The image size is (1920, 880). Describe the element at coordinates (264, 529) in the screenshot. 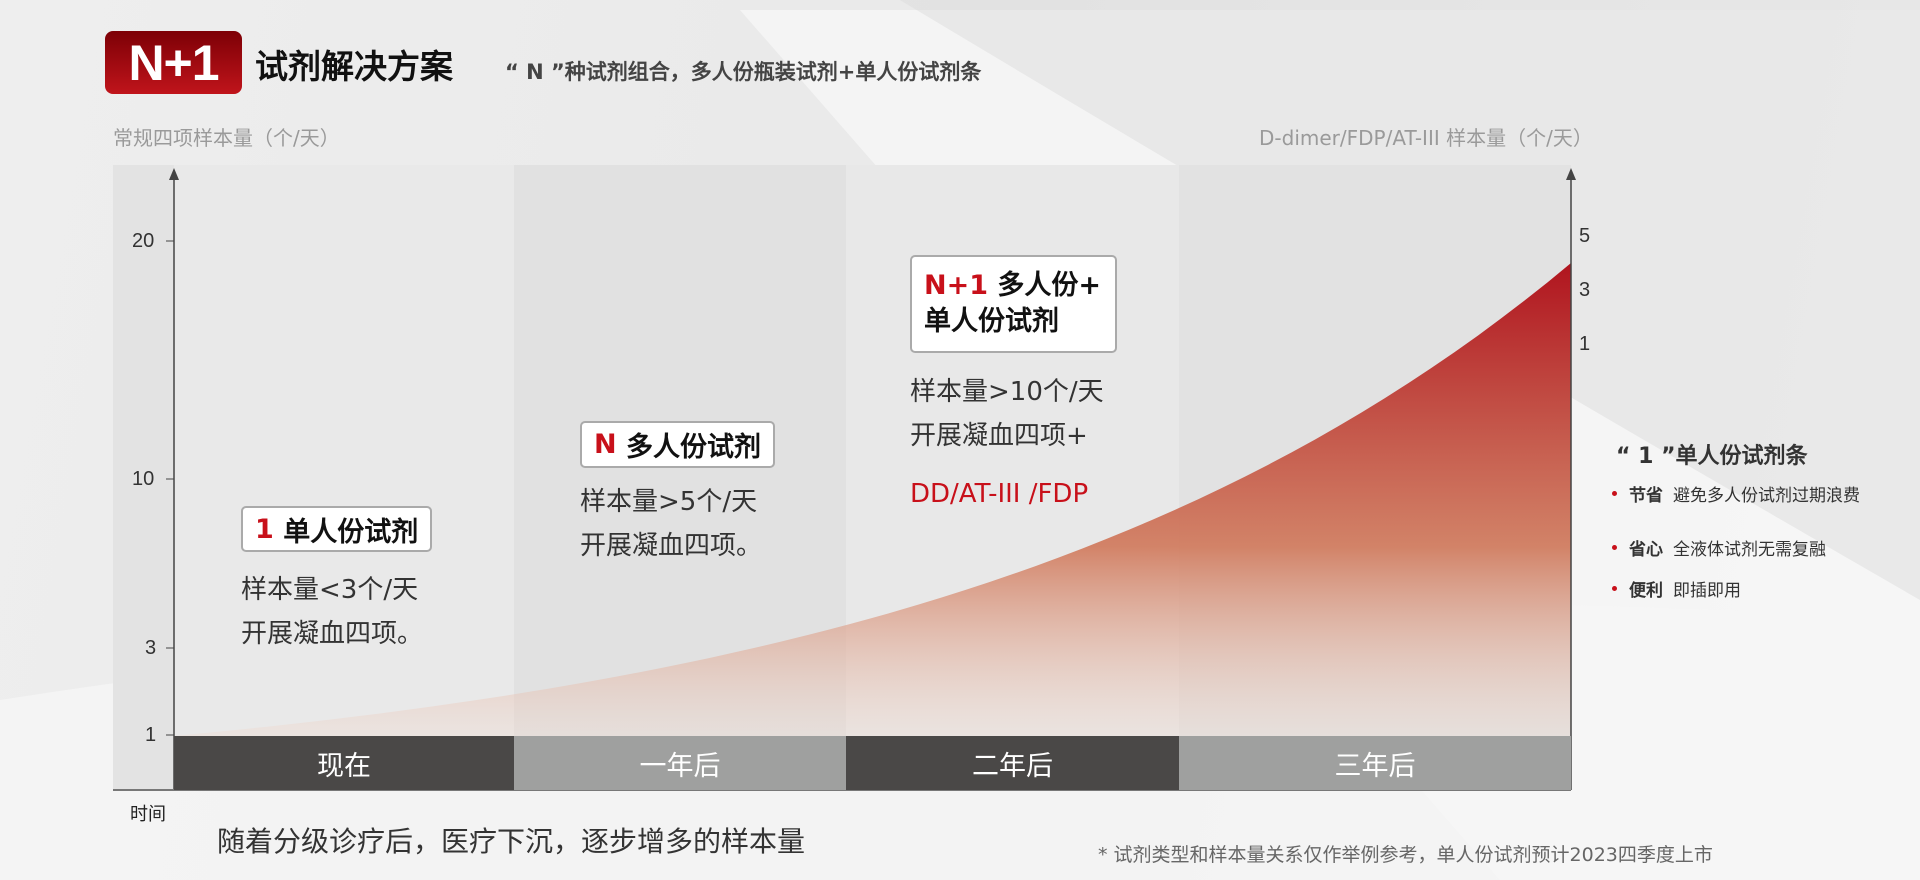

I see `stage-tag: 1` at that location.